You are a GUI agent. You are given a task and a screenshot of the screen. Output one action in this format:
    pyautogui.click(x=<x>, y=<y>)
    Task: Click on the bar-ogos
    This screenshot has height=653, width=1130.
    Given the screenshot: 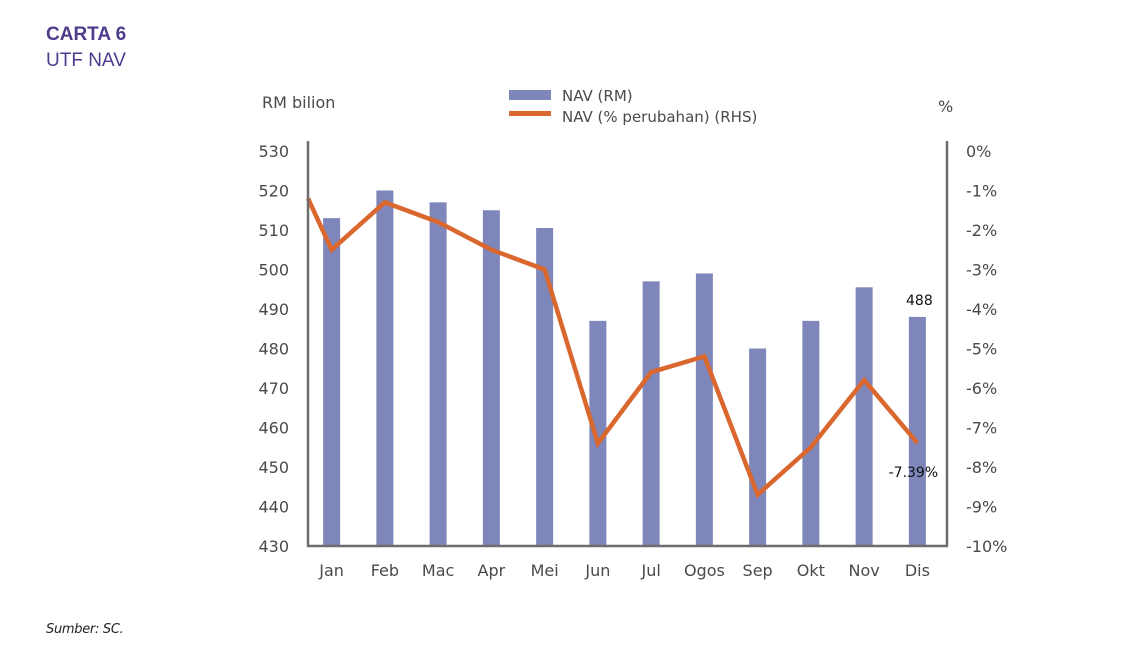 What is the action you would take?
    pyautogui.click(x=704, y=409)
    